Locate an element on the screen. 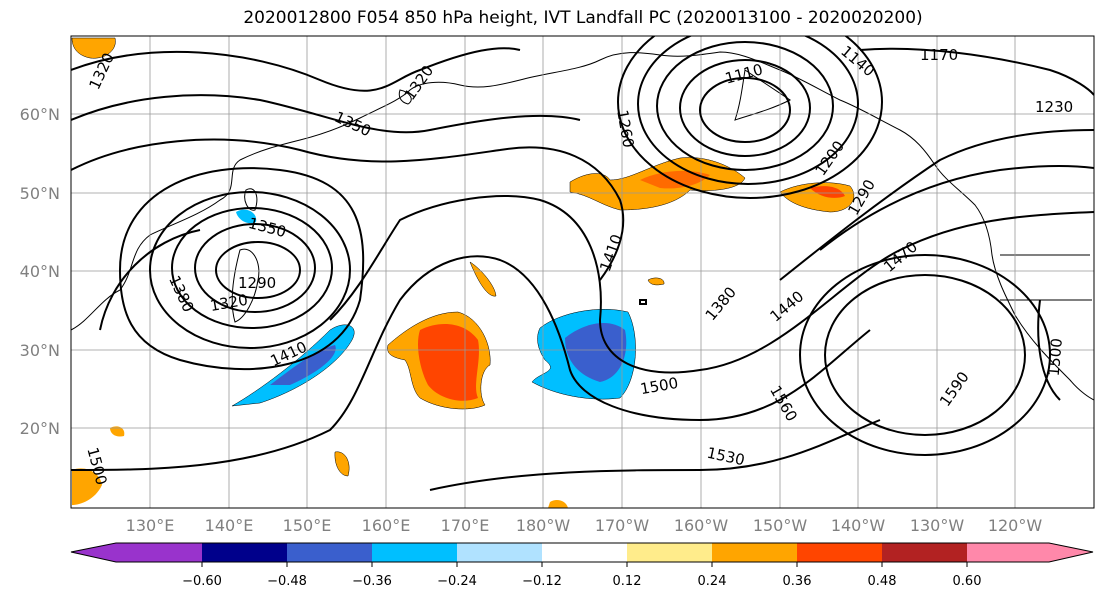  contour-label: 1170 is located at coordinates (939, 55).